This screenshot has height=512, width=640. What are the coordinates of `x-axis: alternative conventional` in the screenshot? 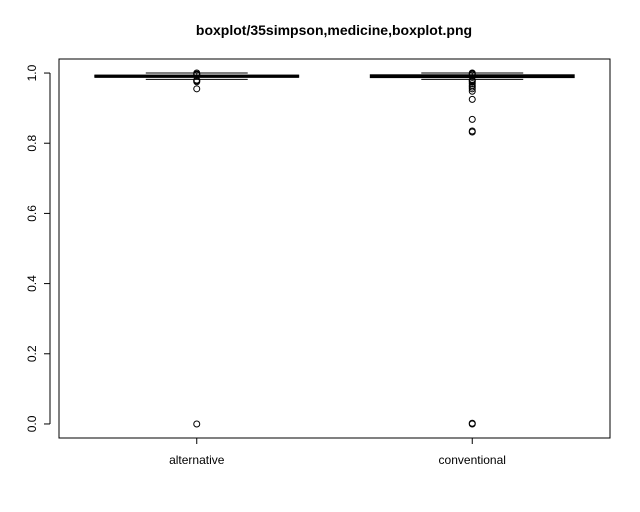 It's located at (337, 452).